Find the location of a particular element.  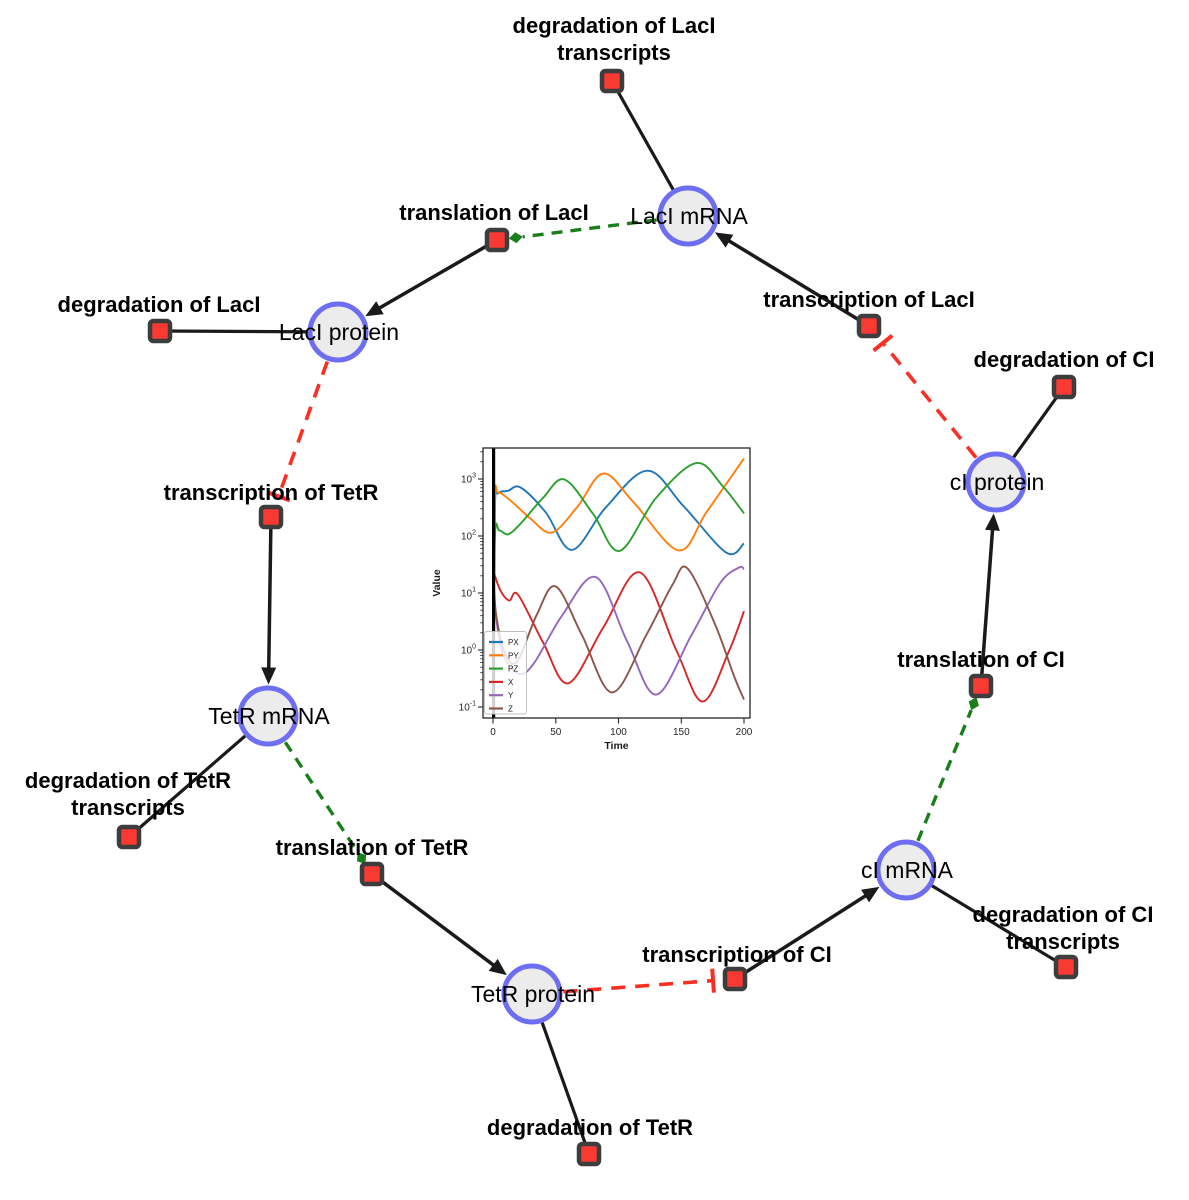

species-label-cI_protein: cI protein is located at coordinates (997, 482).